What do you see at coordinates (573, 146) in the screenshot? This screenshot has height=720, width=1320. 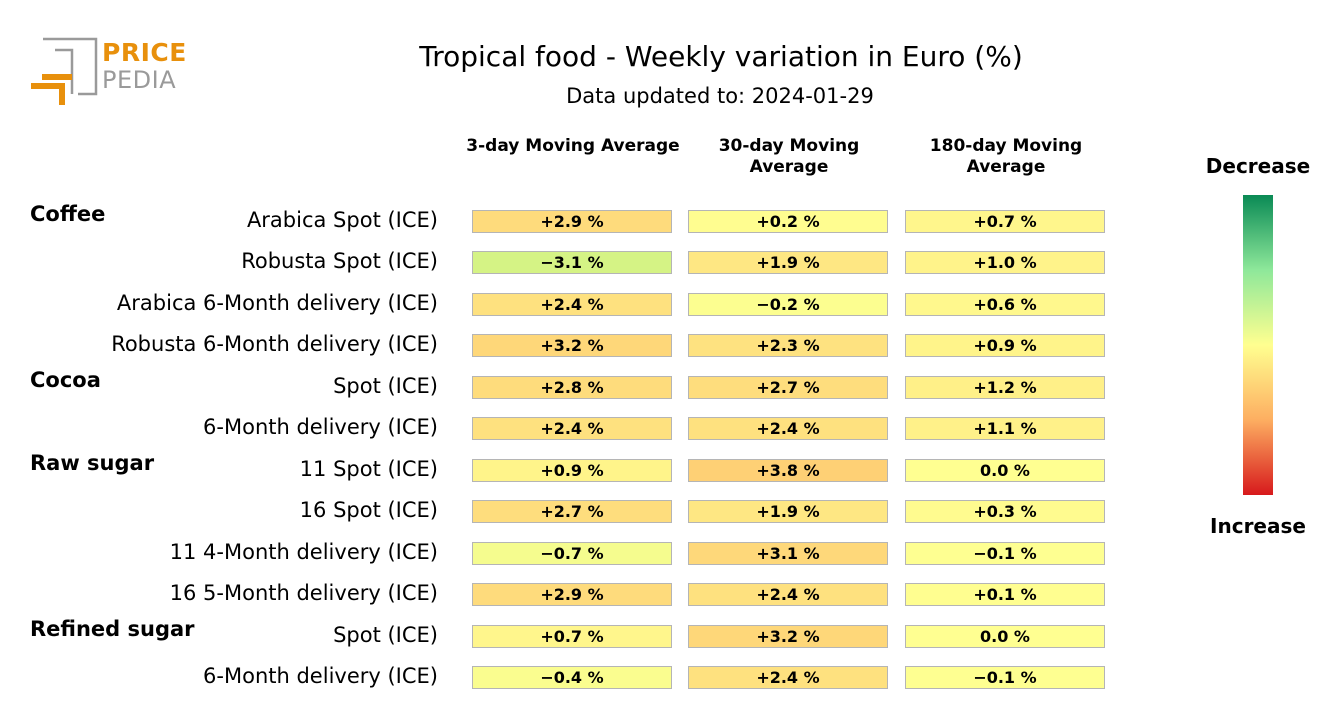 I see `column-header-1: 3-day Moving Average` at bounding box center [573, 146].